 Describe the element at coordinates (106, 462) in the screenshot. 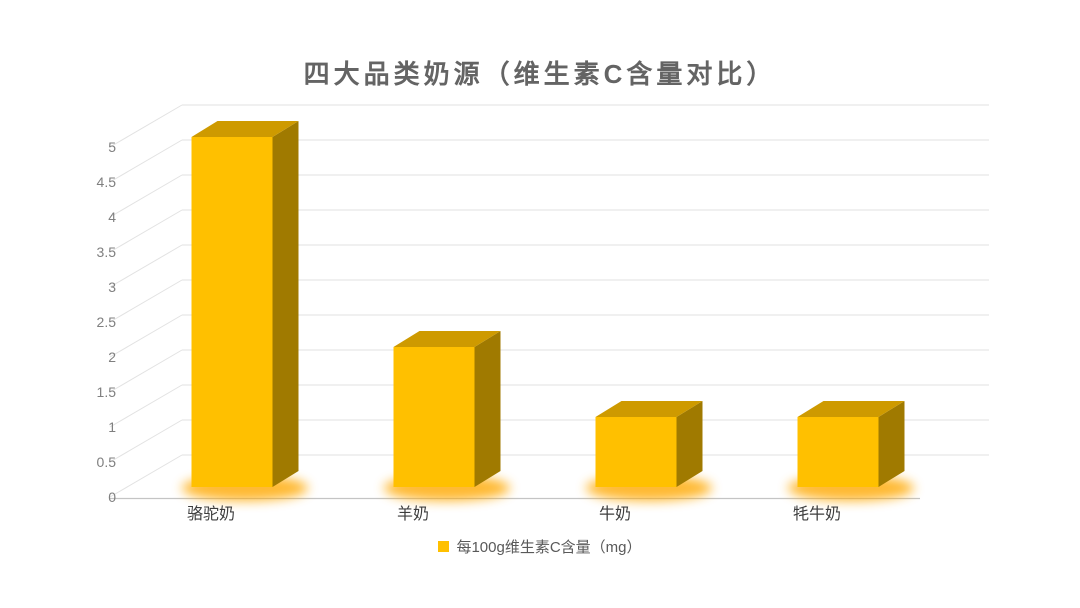

I see `y-tick-label: 0.5` at that location.